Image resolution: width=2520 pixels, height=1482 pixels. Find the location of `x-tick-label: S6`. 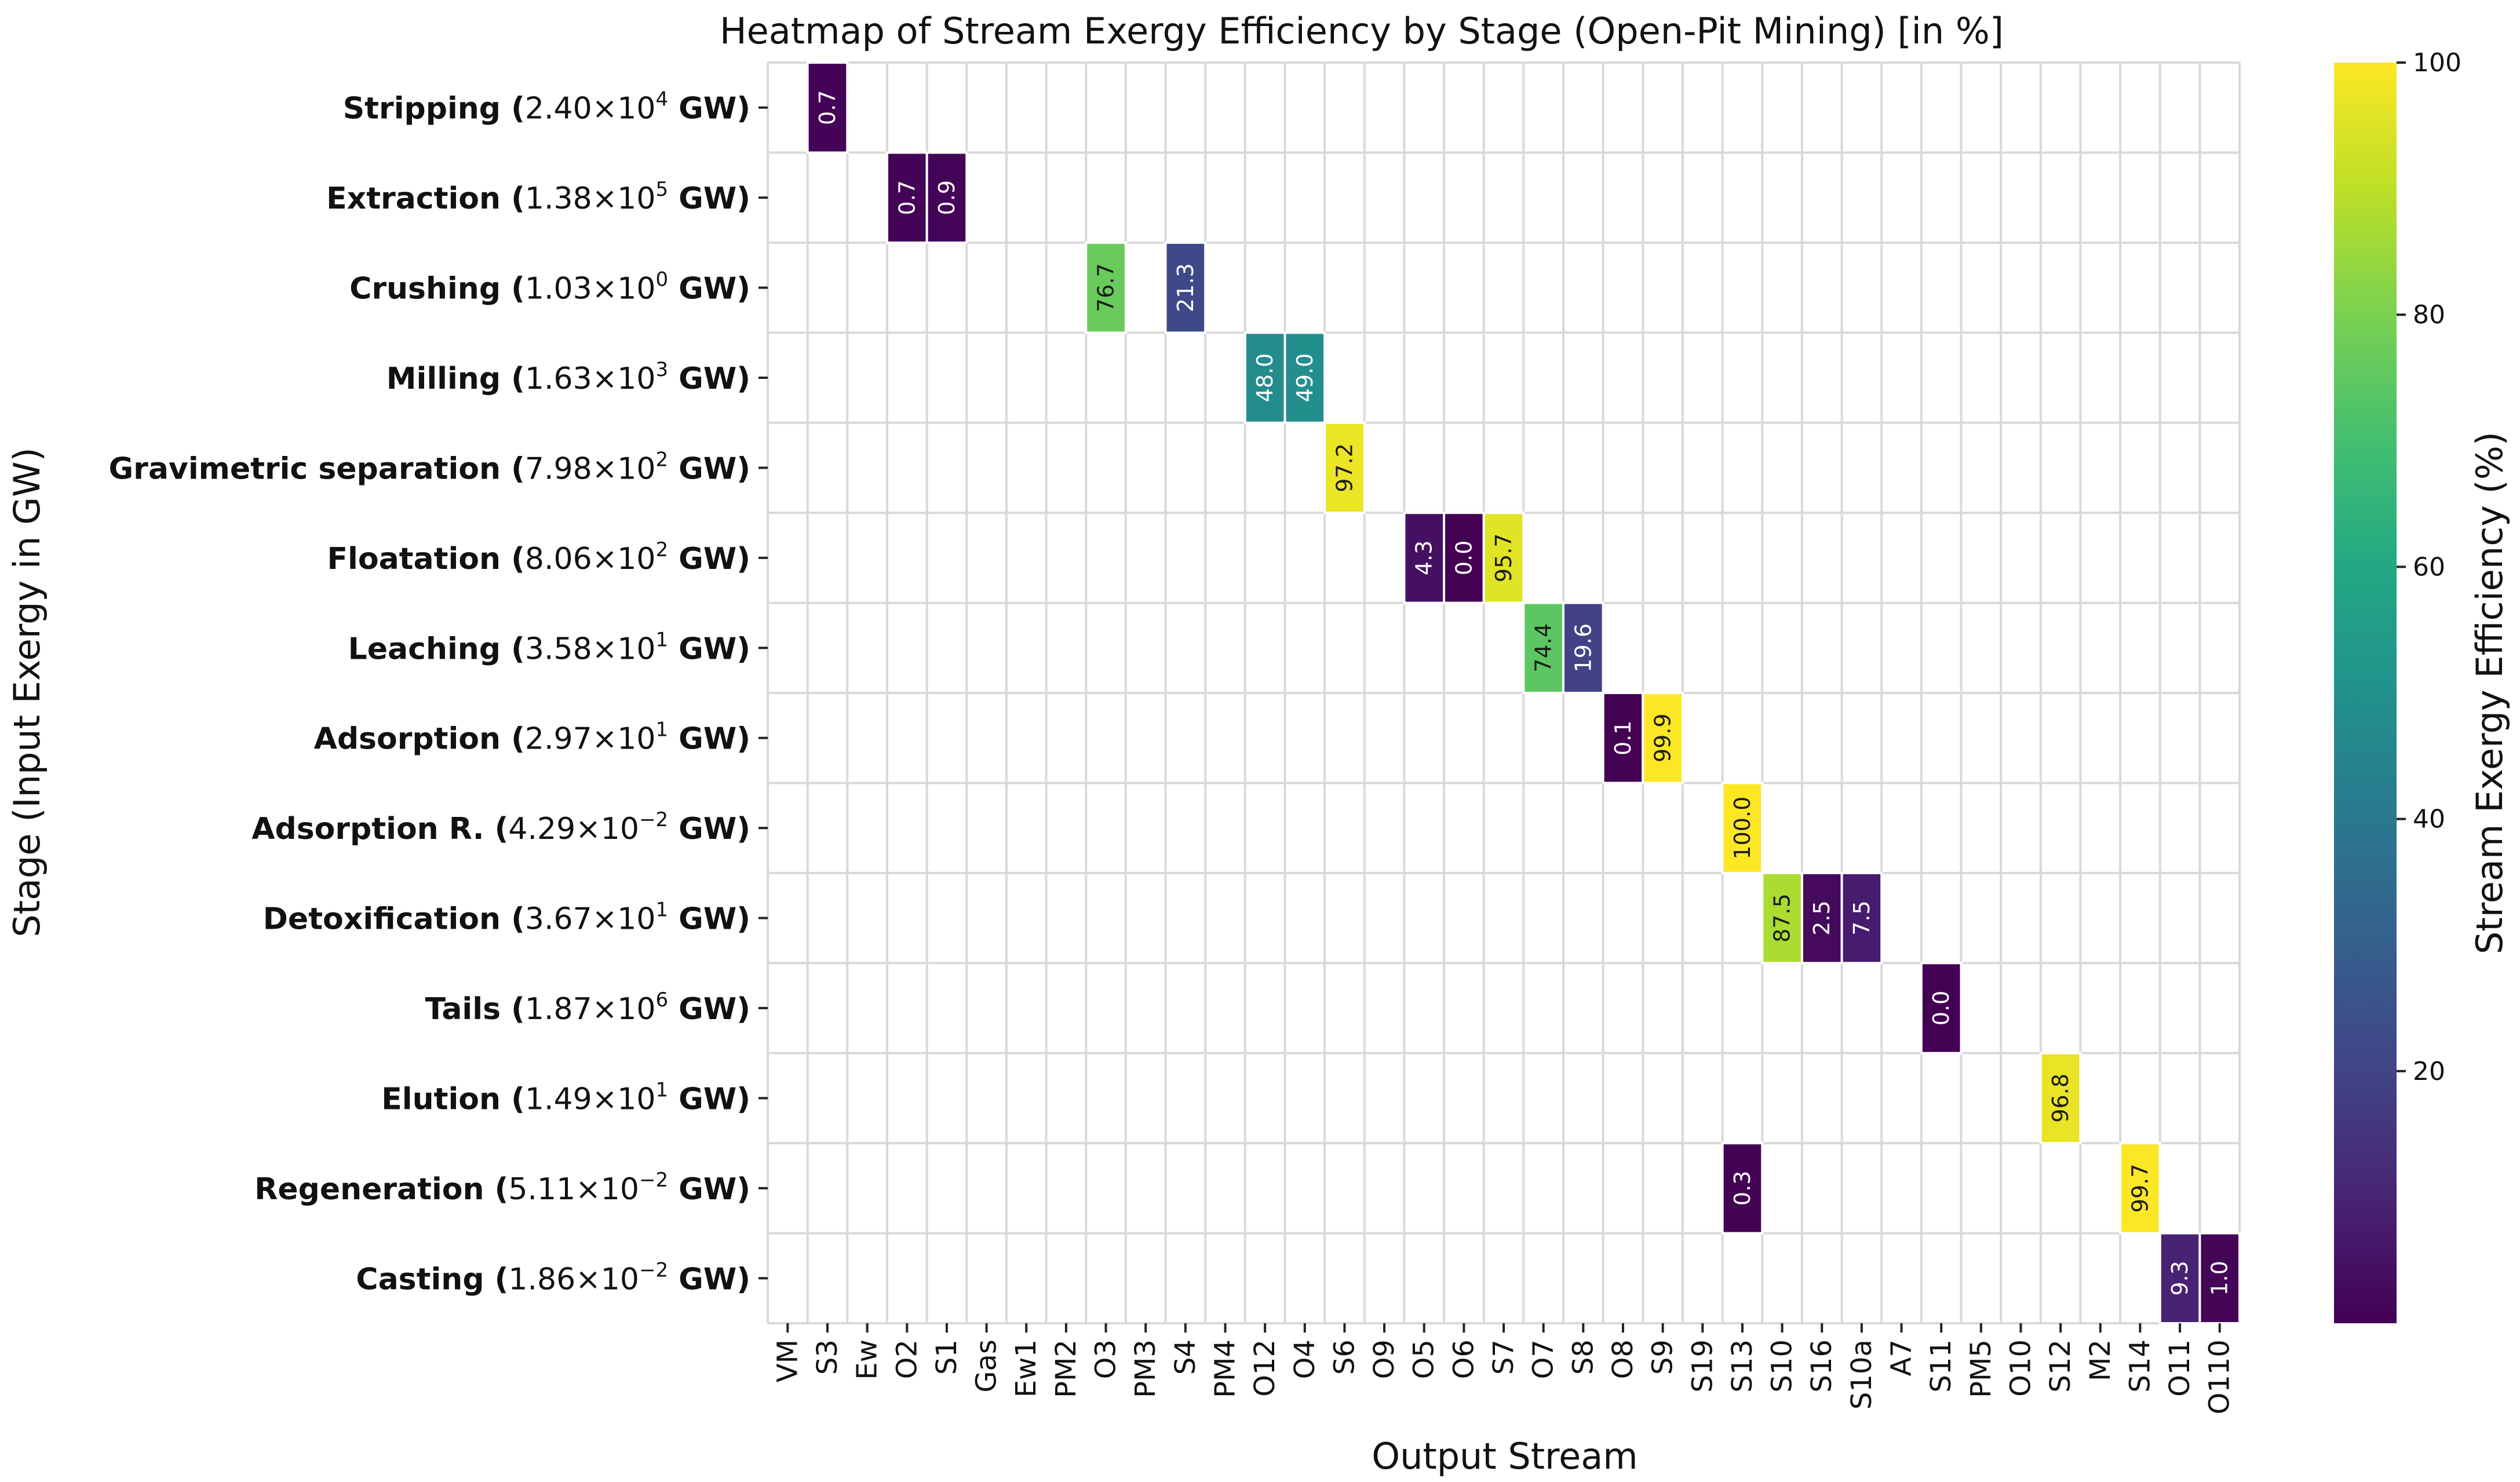

x-tick-label: S6 is located at coordinates (1344, 1357).